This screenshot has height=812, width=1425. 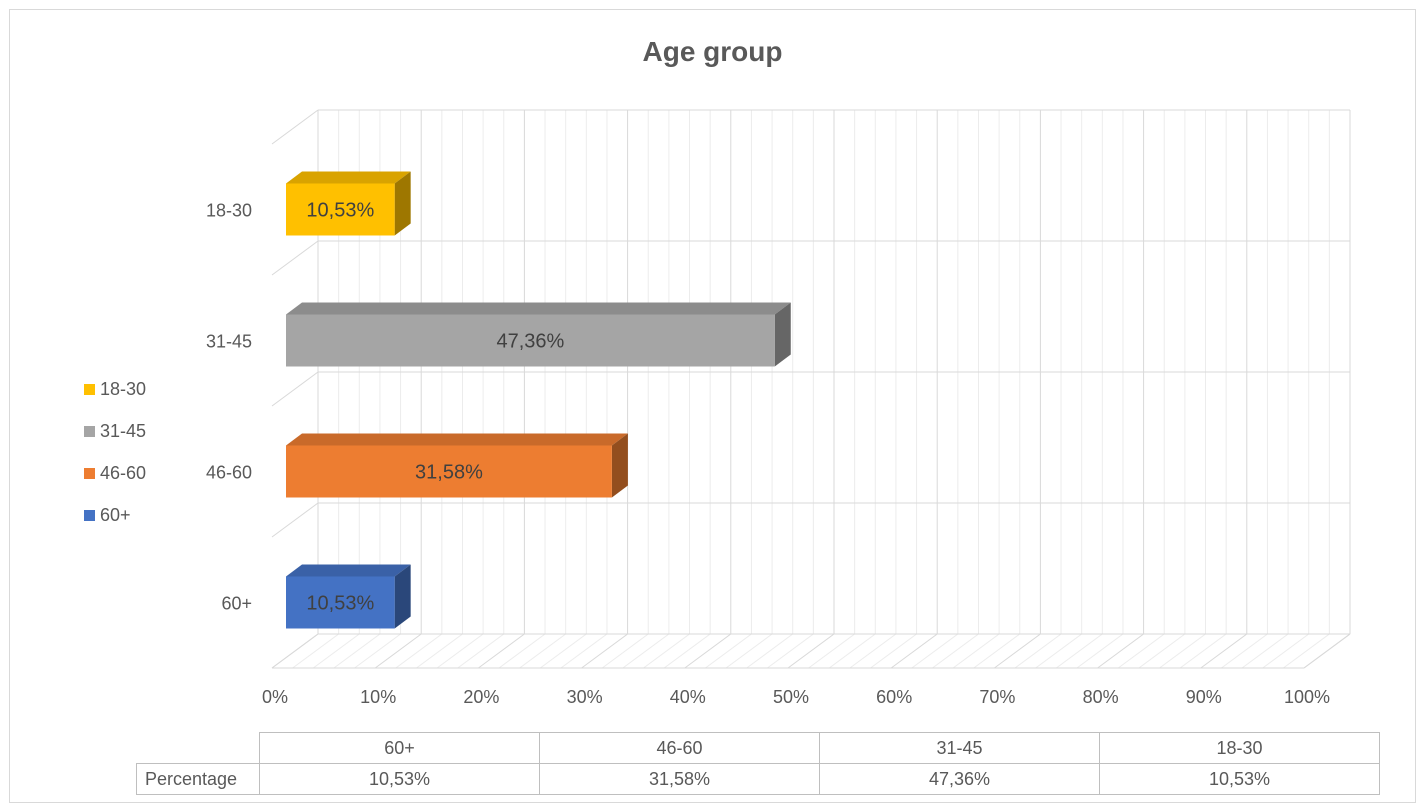 What do you see at coordinates (198, 748) in the screenshot?
I see `data-table-corner` at bounding box center [198, 748].